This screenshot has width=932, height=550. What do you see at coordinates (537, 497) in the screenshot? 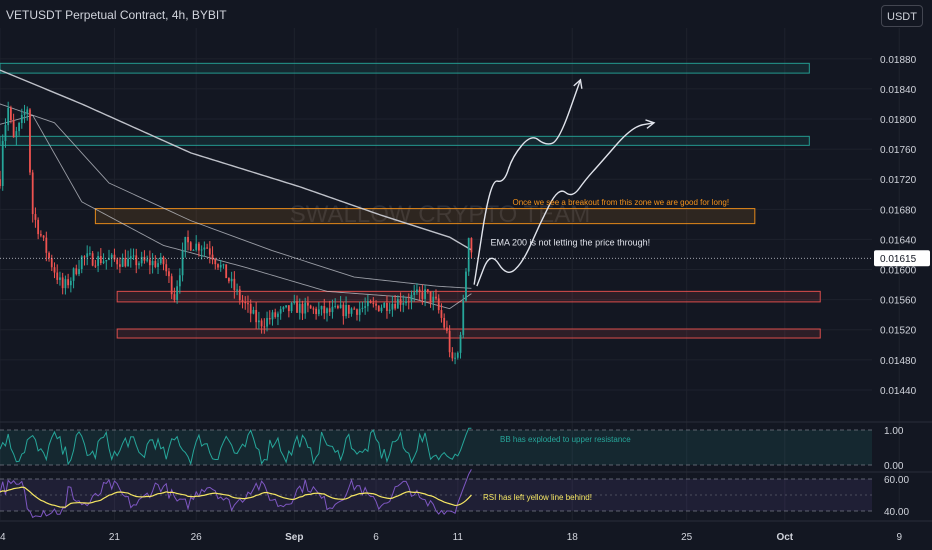
I see `rsi-annotation: RSI has left yellow line behind!` at bounding box center [537, 497].